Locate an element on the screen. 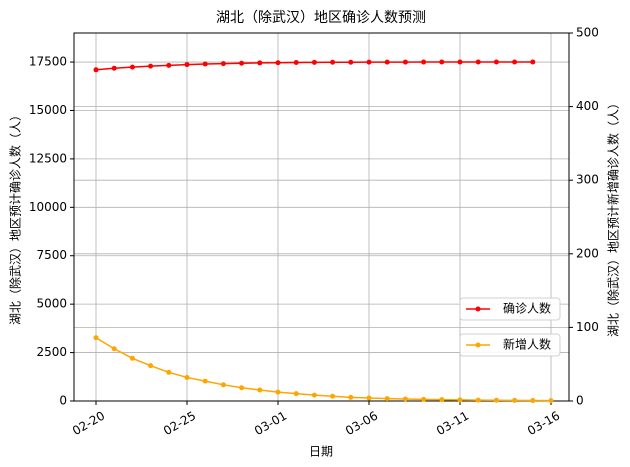 Image resolution: width=630 pixels, height=467 pixels. y-tick-label: 12500 is located at coordinates (48, 158).